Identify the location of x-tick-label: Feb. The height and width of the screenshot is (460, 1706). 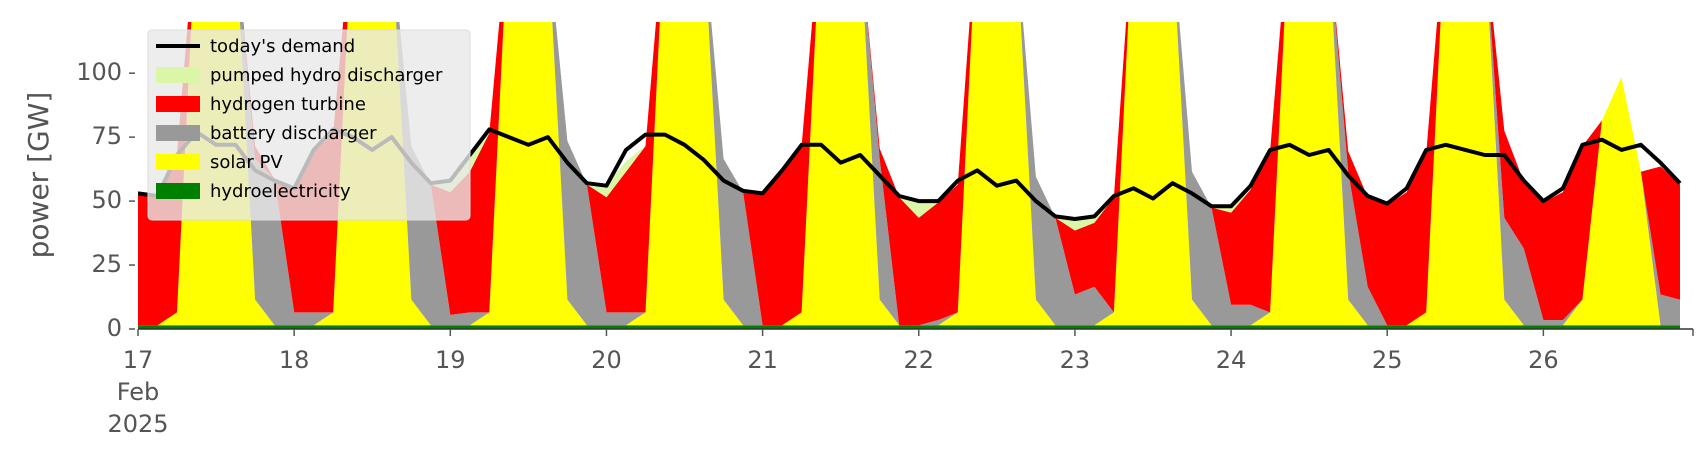
(138, 392).